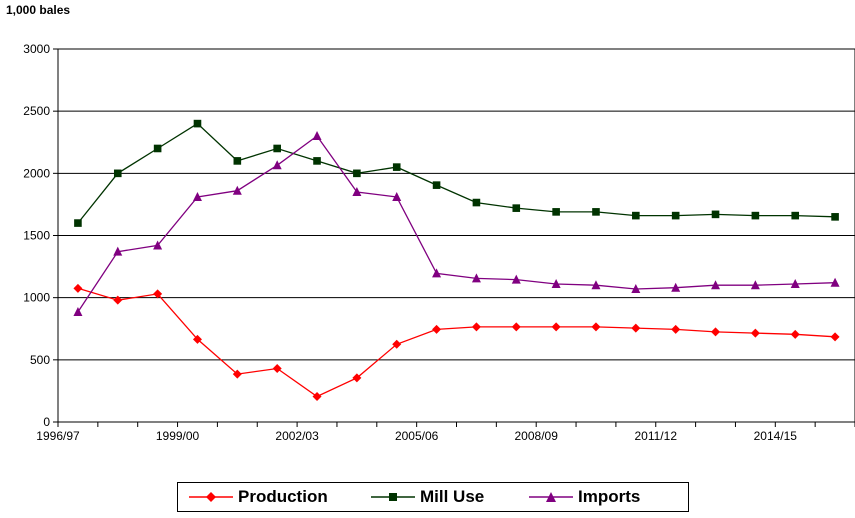  I want to click on y-tick-label: 500, so click(40, 360).